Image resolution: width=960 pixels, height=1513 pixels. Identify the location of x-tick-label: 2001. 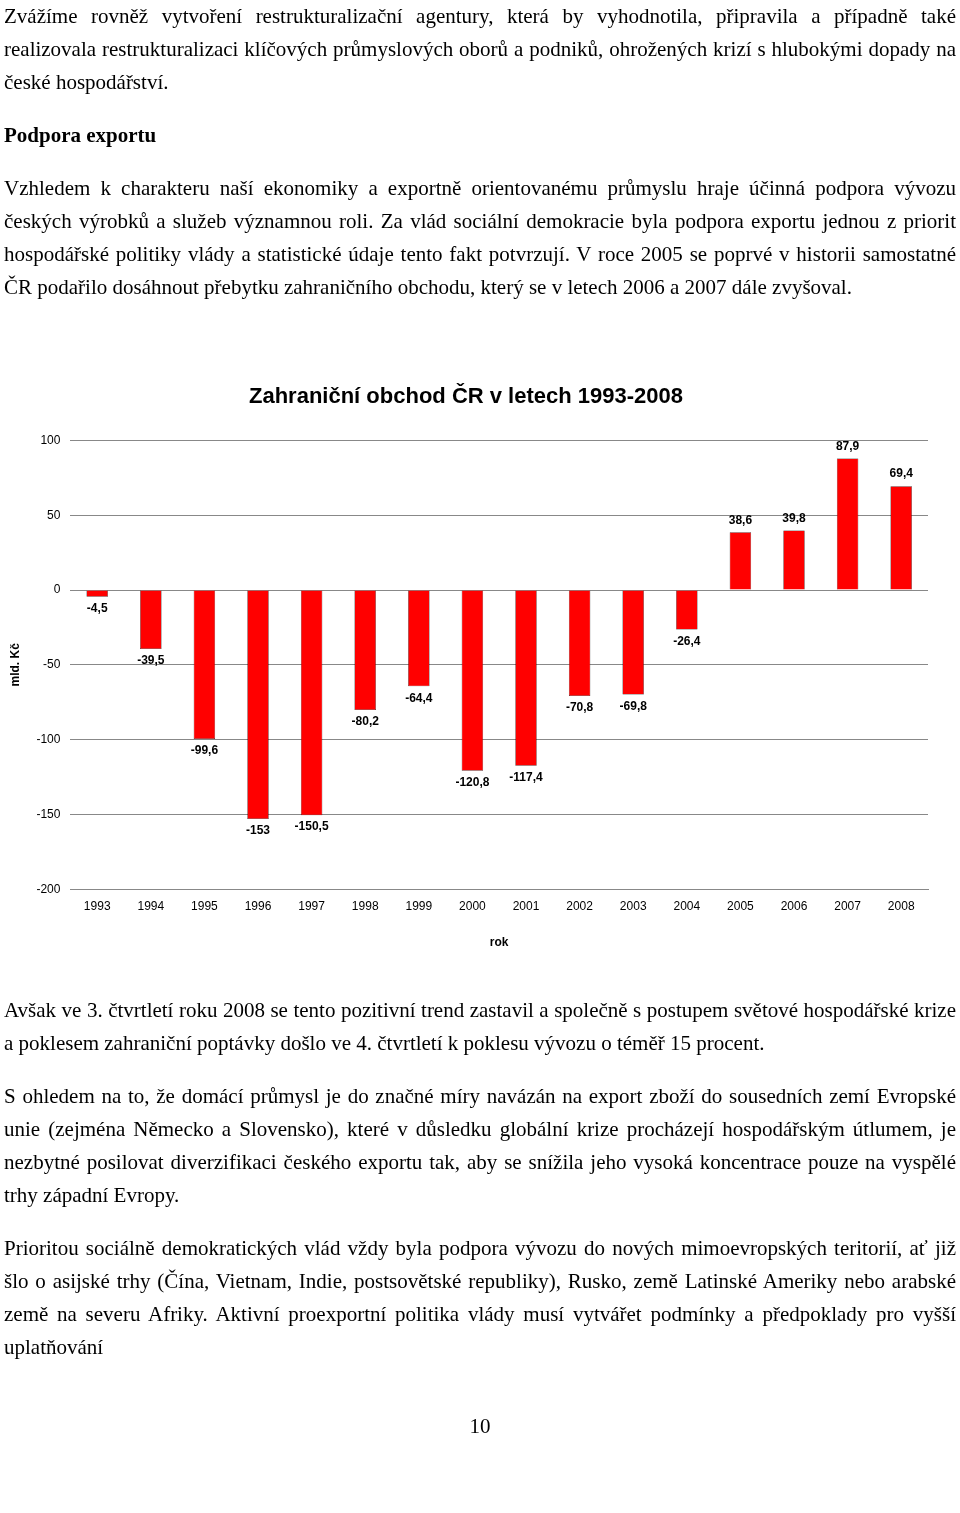
(526, 905).